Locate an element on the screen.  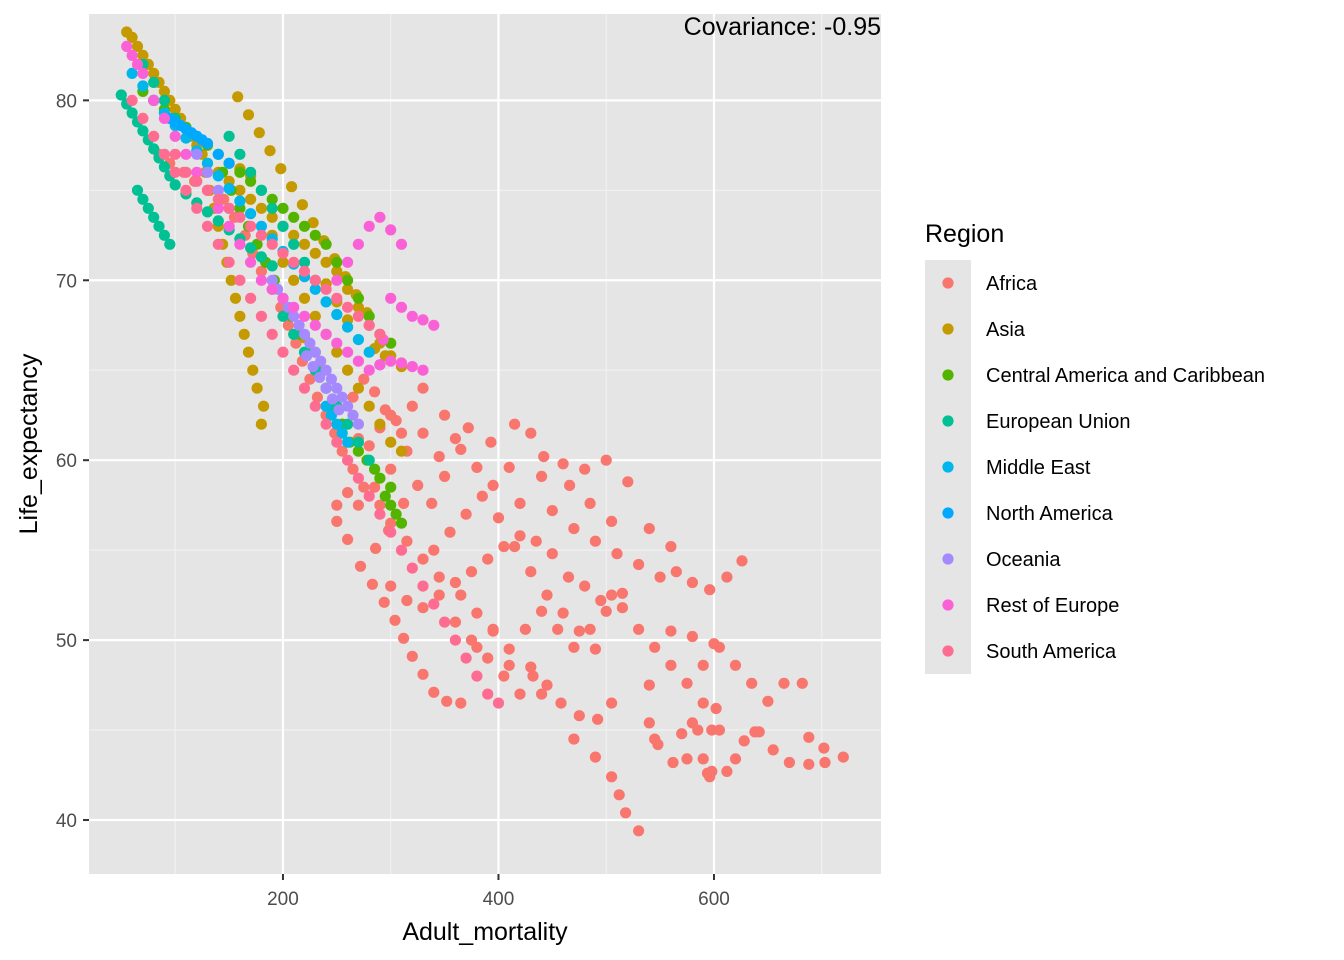
legend-label-european-union: European Union is located at coordinates (1058, 422).